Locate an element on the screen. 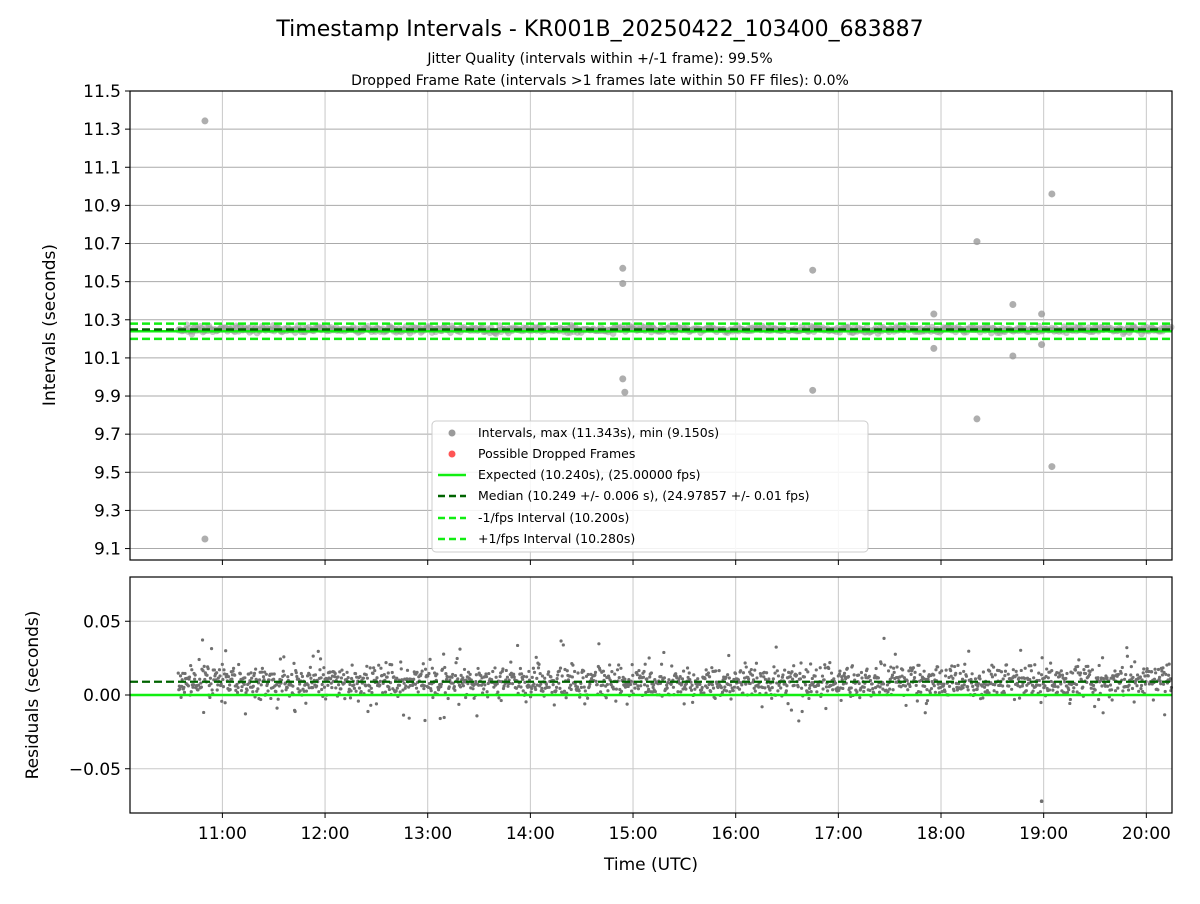 This screenshot has width=1200, height=904. bottom-ytick-label: −0.05 is located at coordinates (95, 770).